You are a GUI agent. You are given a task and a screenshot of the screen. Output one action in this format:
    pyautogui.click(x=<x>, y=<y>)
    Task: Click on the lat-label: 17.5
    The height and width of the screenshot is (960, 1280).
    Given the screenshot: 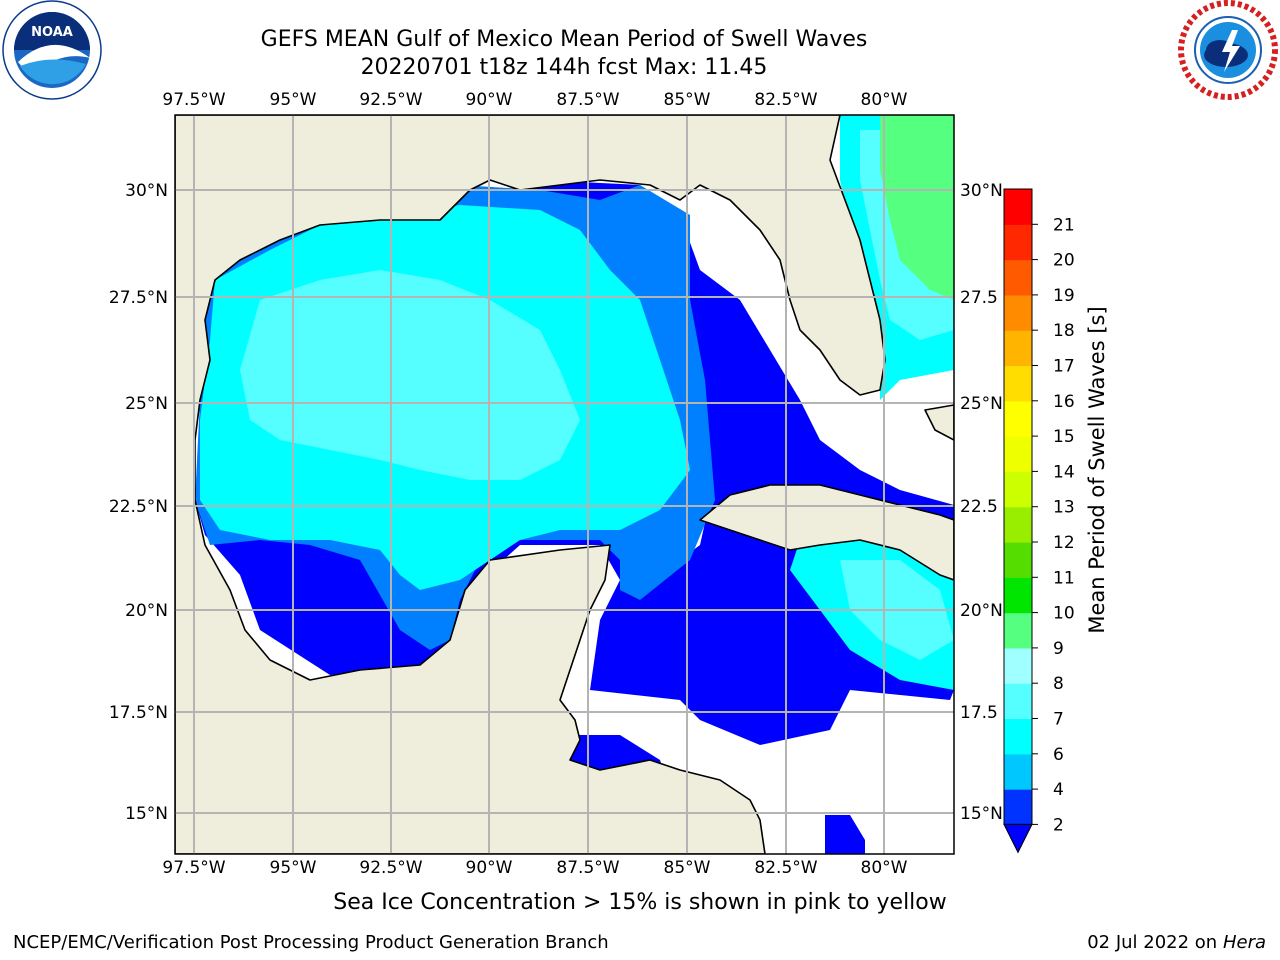 What is the action you would take?
    pyautogui.click(x=979, y=713)
    